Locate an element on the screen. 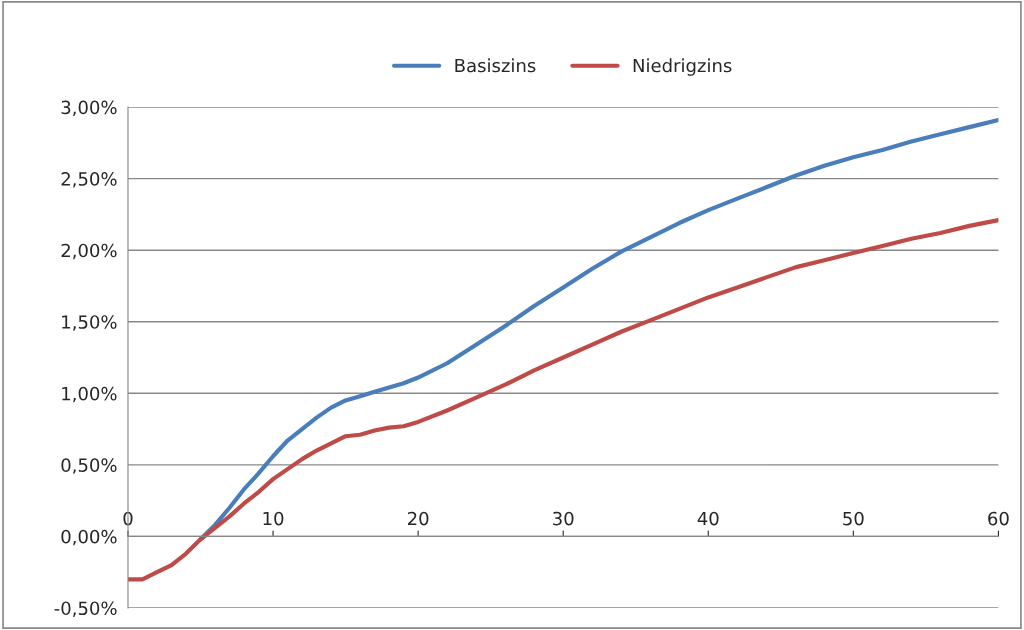 The width and height of the screenshot is (1024, 630). y-tick-label: 2,00% is located at coordinates (89, 251).